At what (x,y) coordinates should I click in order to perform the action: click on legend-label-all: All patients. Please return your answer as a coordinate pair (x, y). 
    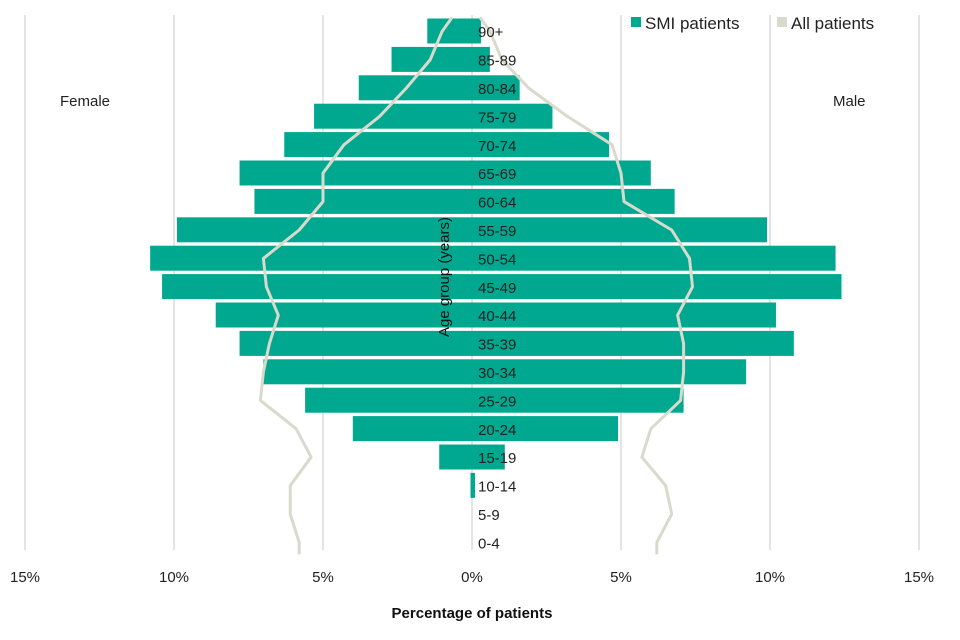
    Looking at the image, I should click on (832, 23).